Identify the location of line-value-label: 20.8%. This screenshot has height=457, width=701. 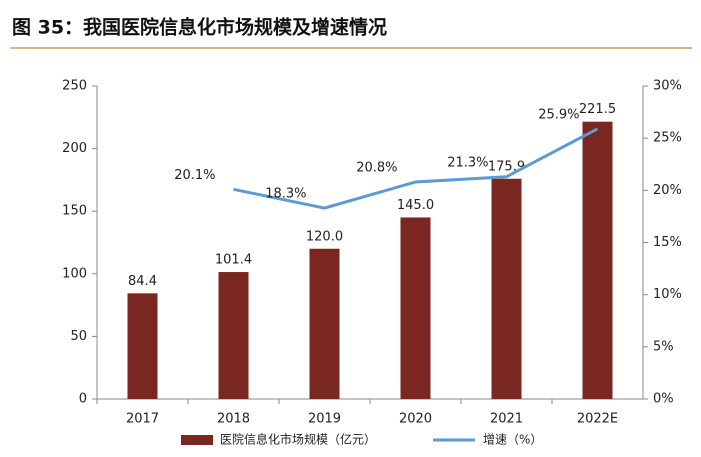
(376, 167).